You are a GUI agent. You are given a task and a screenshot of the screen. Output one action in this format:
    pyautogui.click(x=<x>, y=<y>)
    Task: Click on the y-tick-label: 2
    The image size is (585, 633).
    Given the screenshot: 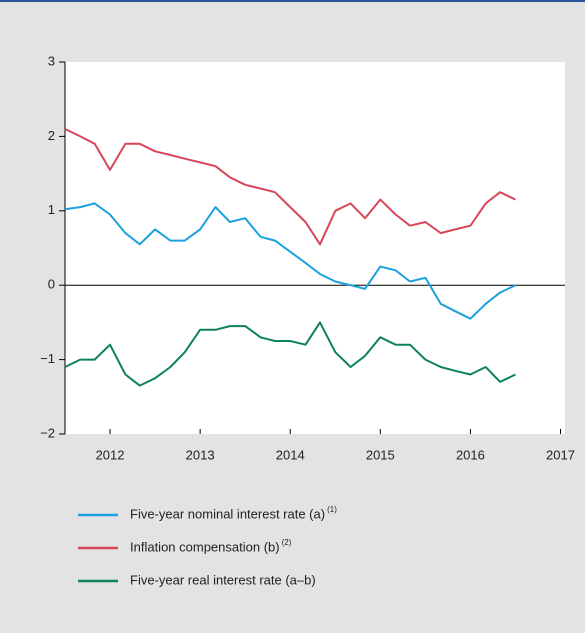 What is the action you would take?
    pyautogui.click(x=51, y=135)
    